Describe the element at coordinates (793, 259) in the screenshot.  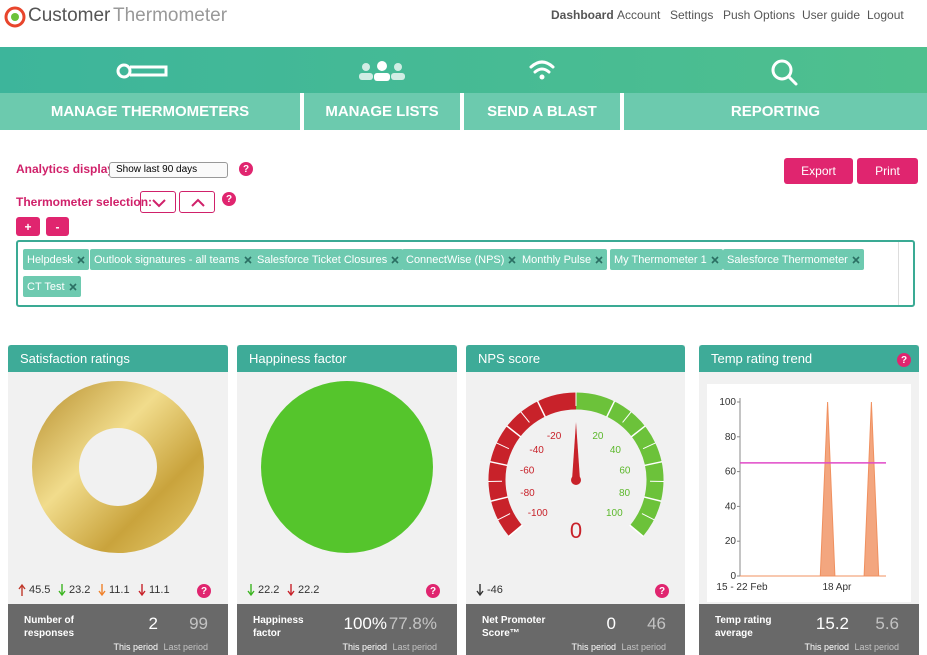
I see `tag: Salesforce Thermometer` at that location.